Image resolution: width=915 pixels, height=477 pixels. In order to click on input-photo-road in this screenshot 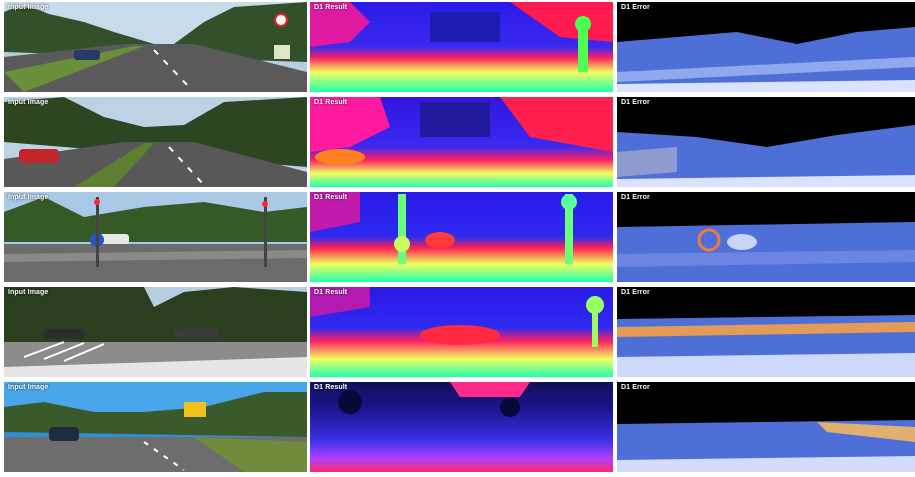, I will do `click(155, 427)`.